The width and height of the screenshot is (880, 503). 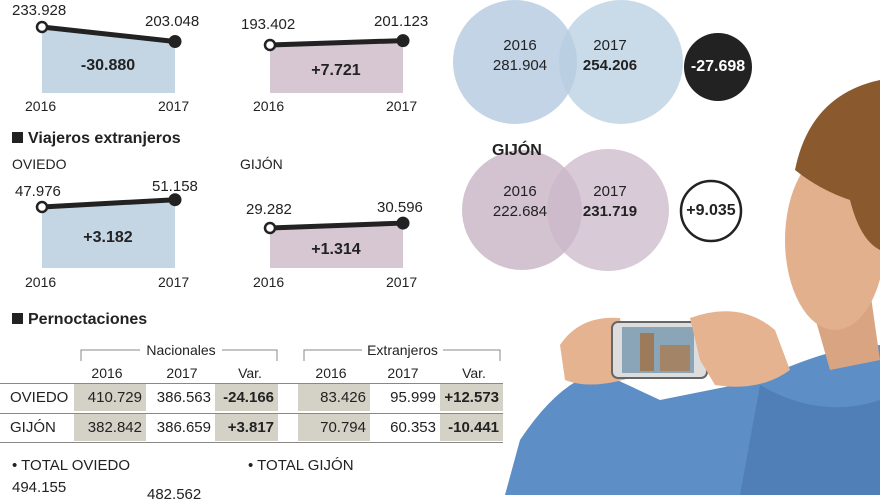 What do you see at coordinates (413, 427) in the screenshot?
I see `table-cell: 60.353` at bounding box center [413, 427].